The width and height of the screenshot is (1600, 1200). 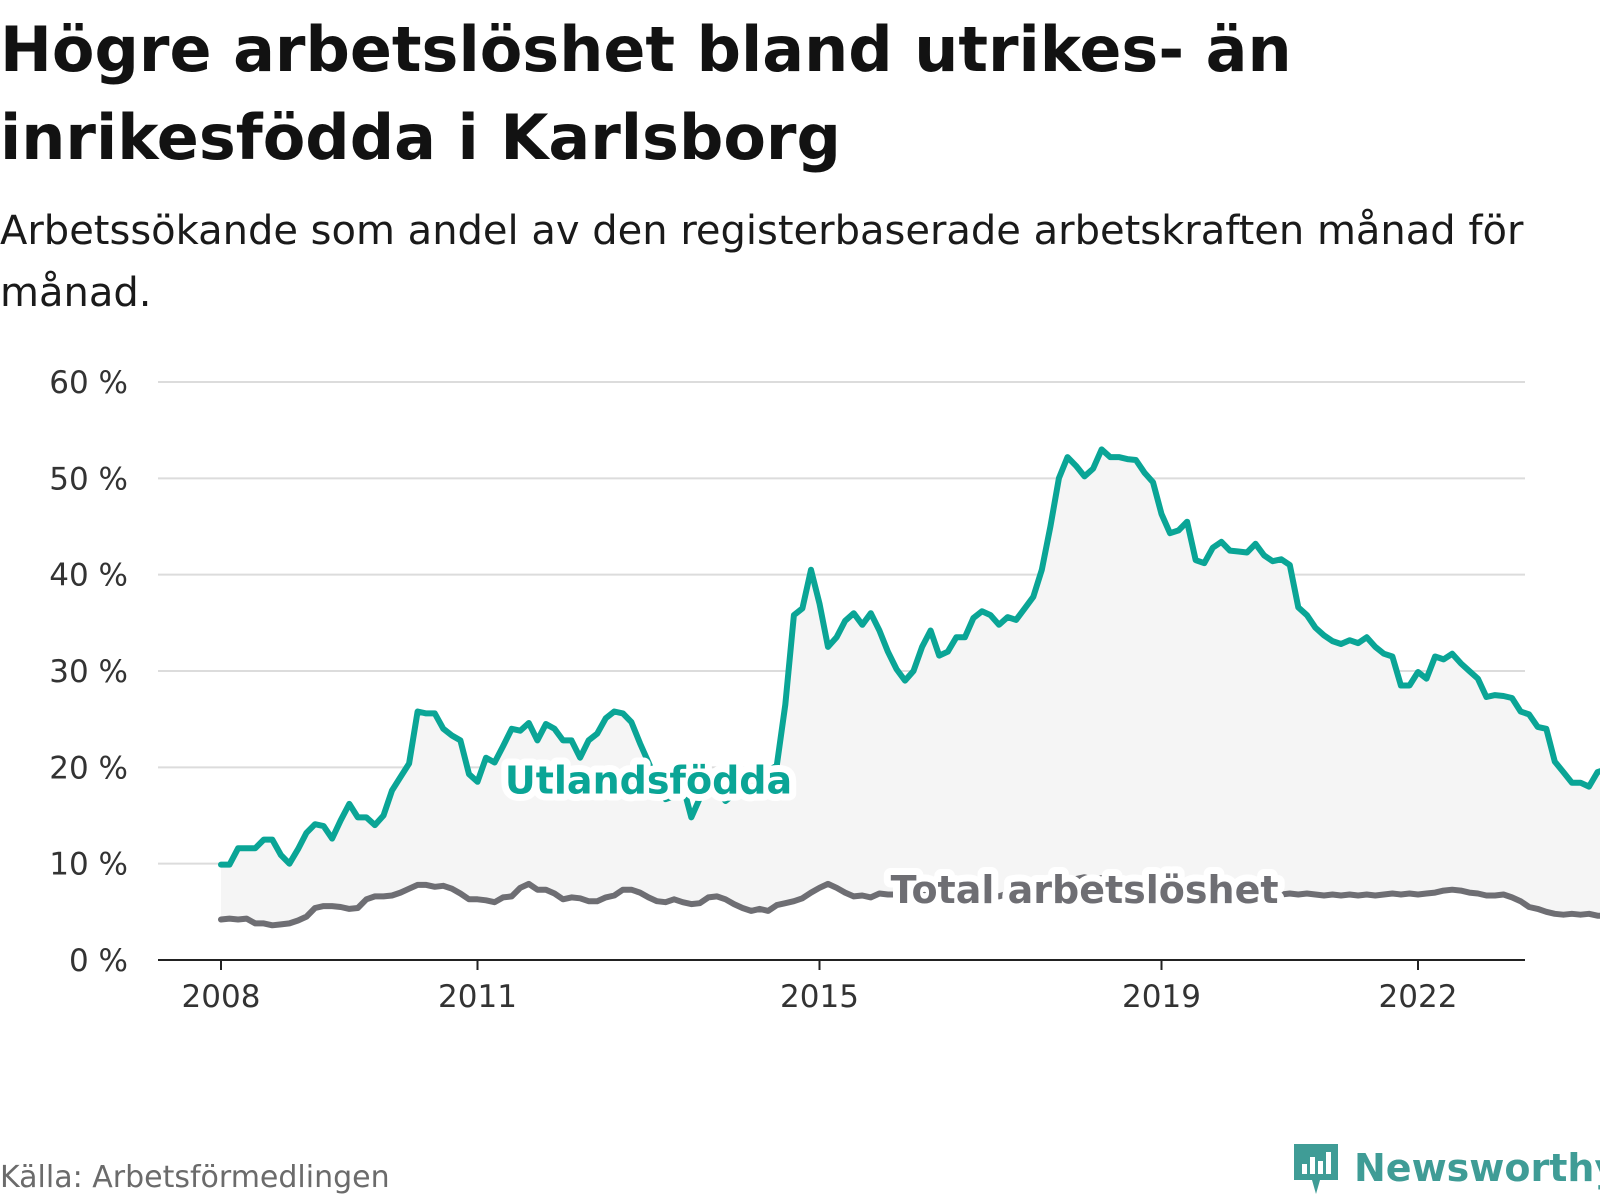 What do you see at coordinates (1477, 1168) in the screenshot?
I see `brand-name: Newsworthy` at bounding box center [1477, 1168].